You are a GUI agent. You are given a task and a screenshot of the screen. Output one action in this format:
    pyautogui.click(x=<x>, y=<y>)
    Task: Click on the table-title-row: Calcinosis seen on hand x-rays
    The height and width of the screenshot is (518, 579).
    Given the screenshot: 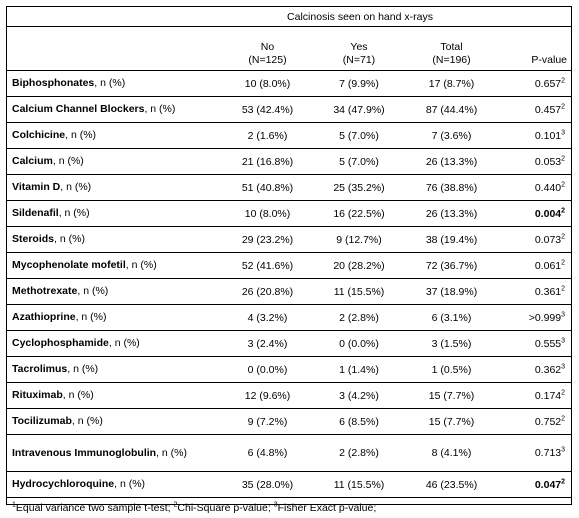 What is the action you would take?
    pyautogui.click(x=289, y=17)
    